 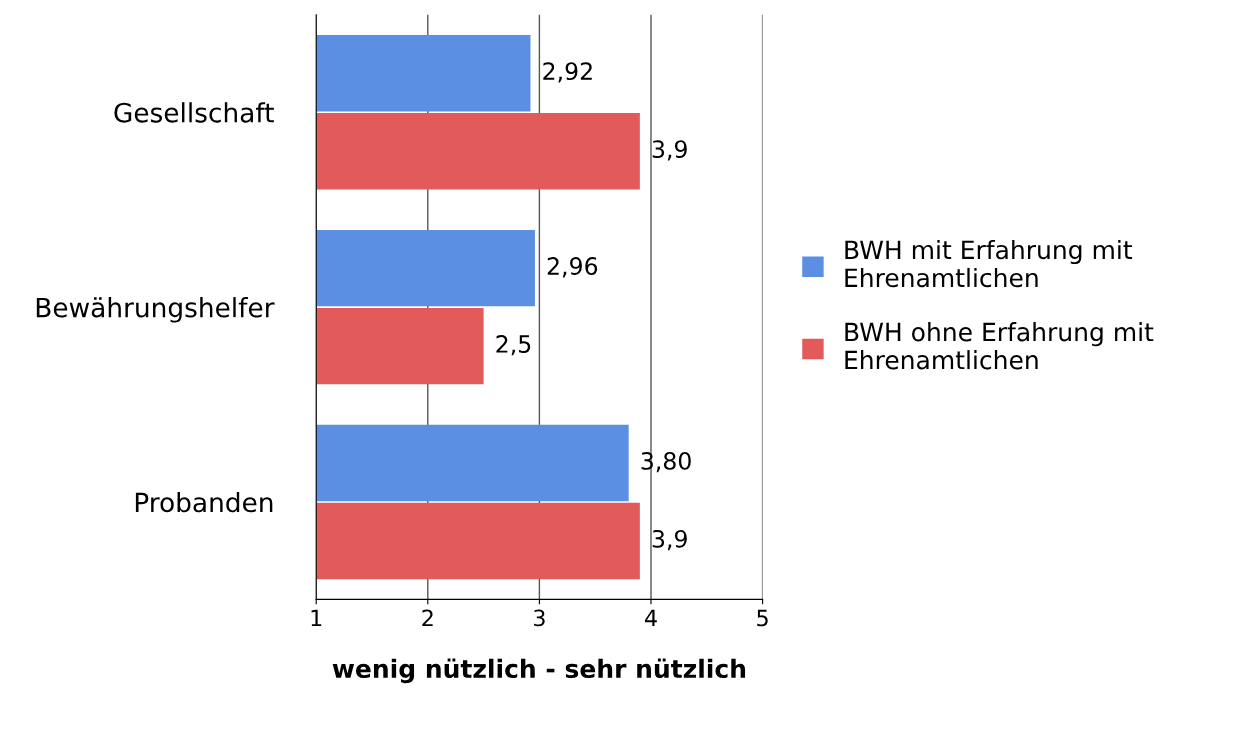 What do you see at coordinates (666, 462) in the screenshot?
I see `data-label: 3,80` at bounding box center [666, 462].